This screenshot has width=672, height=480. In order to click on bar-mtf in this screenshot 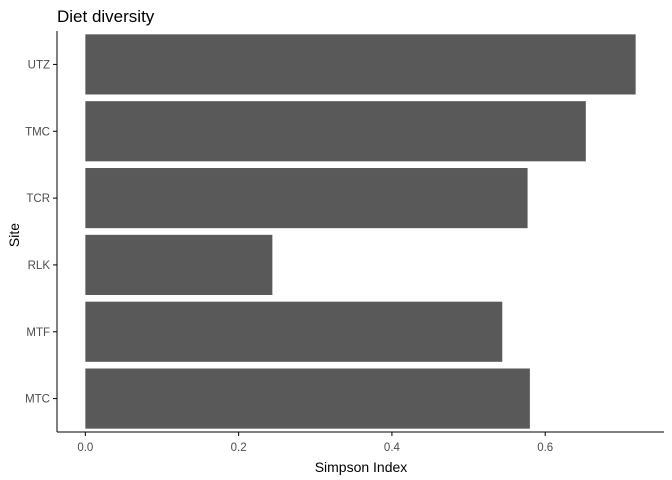, I will do `click(294, 331)`.